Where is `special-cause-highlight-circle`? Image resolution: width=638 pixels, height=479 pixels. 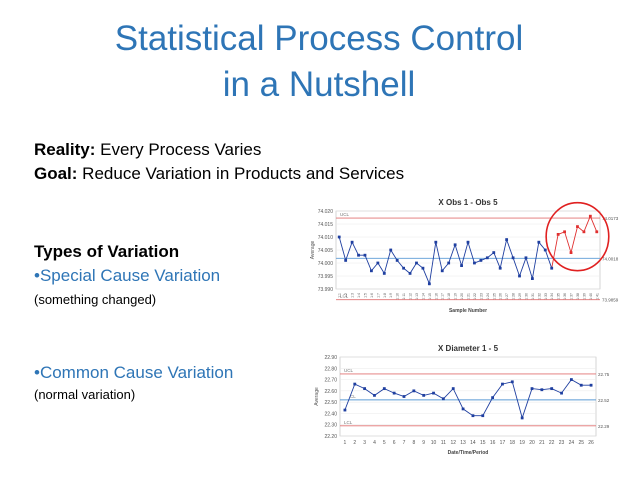
special-cause-highlight-circle is located at coordinates (577, 236).